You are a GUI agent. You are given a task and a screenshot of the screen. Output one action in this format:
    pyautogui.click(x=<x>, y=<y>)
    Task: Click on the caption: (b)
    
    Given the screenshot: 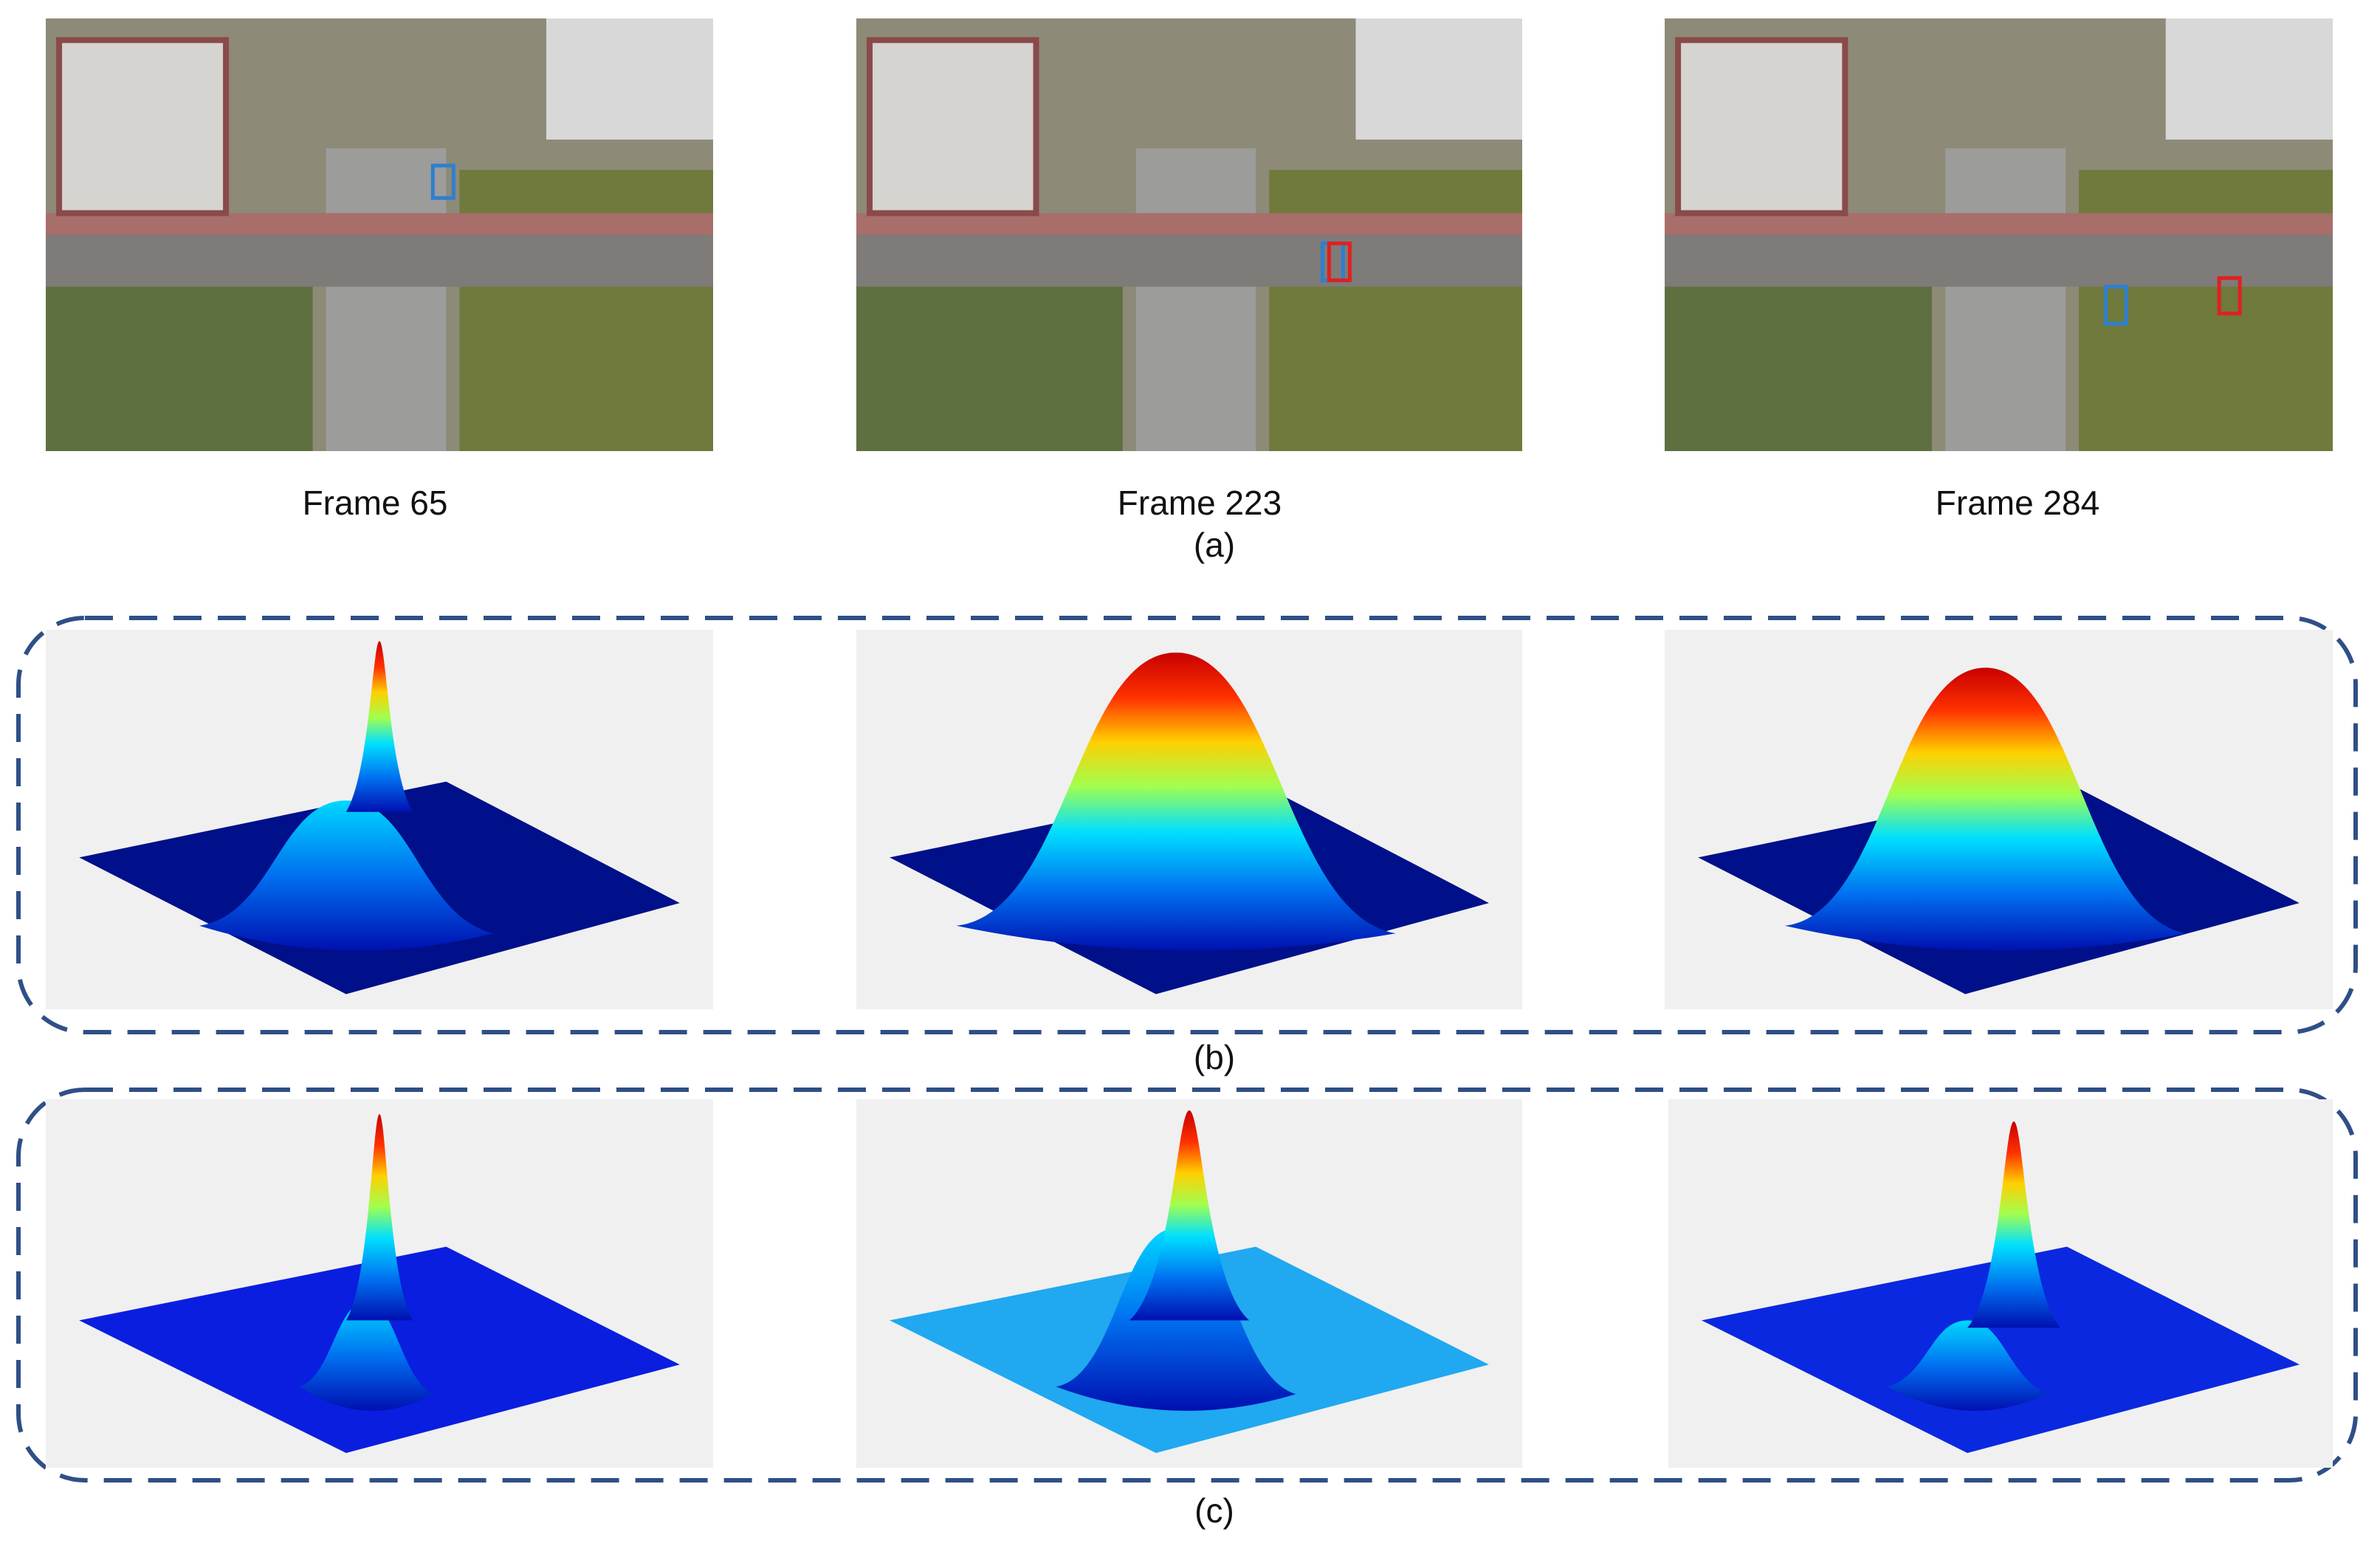 What is the action you would take?
    pyautogui.click(x=1214, y=1057)
    